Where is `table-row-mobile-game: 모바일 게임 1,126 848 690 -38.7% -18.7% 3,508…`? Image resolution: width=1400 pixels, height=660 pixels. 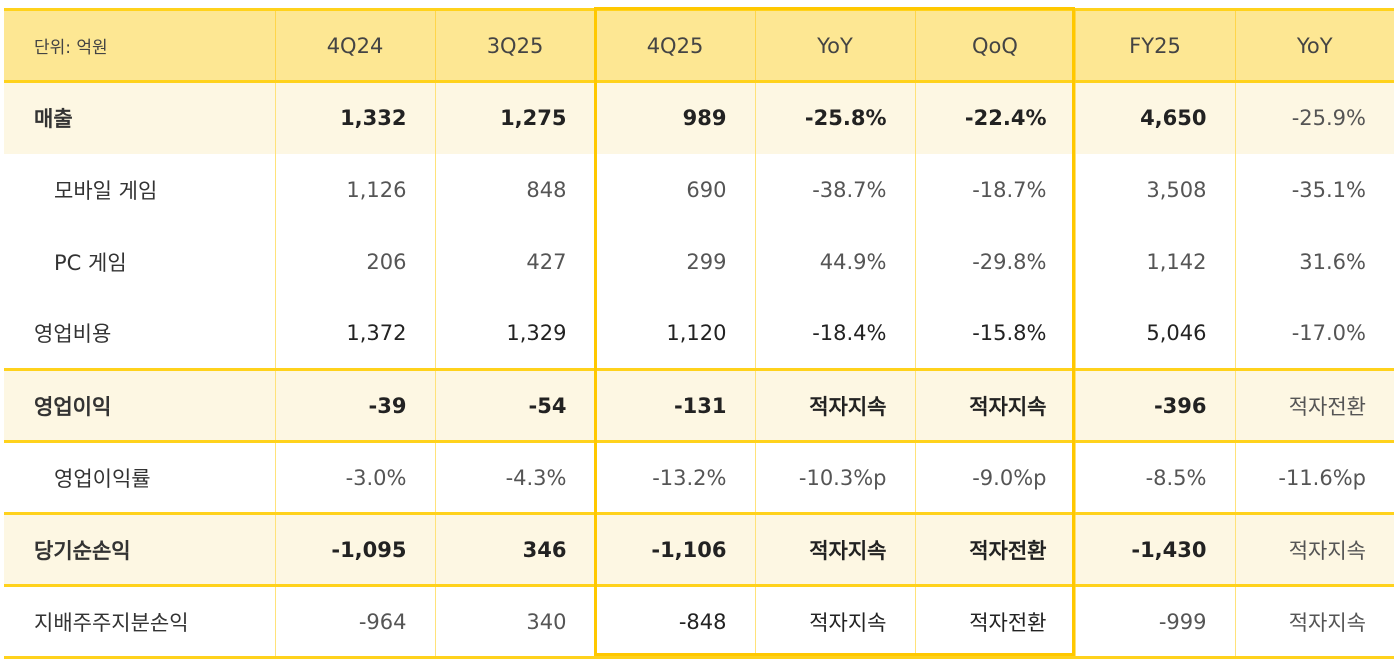 table-row-mobile-game: 모바일 게임 1,126 848 690 -38.7% -18.7% 3,508… is located at coordinates (699, 189).